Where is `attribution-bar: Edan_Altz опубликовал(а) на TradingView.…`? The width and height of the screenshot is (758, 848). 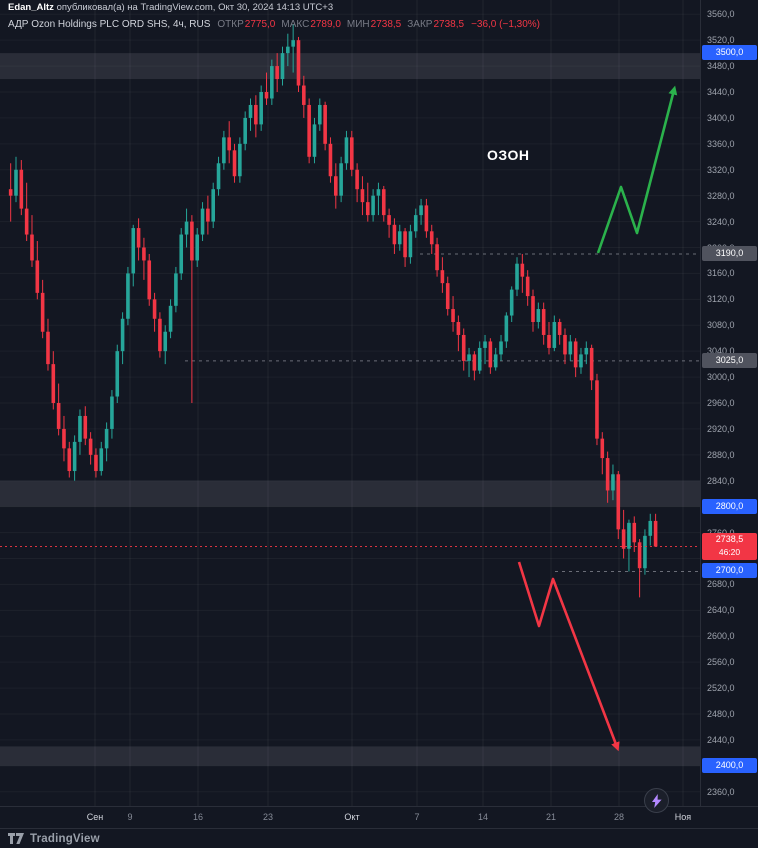 attribution-bar: Edan_Altz опубликовал(а) на TradingView.… is located at coordinates (379, 8).